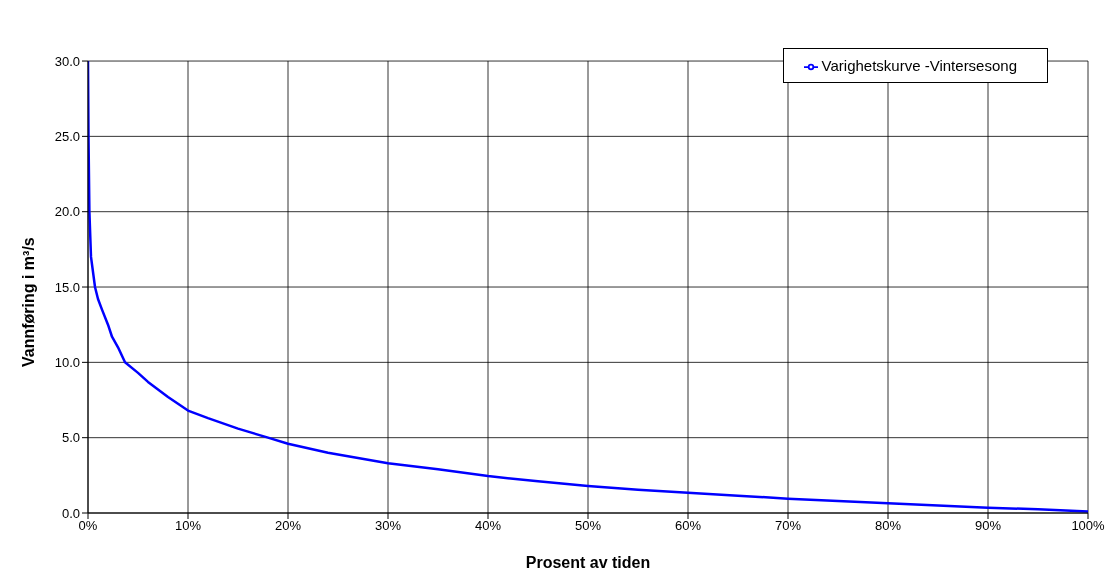 Image resolution: width=1111 pixels, height=578 pixels. What do you see at coordinates (288, 526) in the screenshot?
I see `x-tick-label: 20%` at bounding box center [288, 526].